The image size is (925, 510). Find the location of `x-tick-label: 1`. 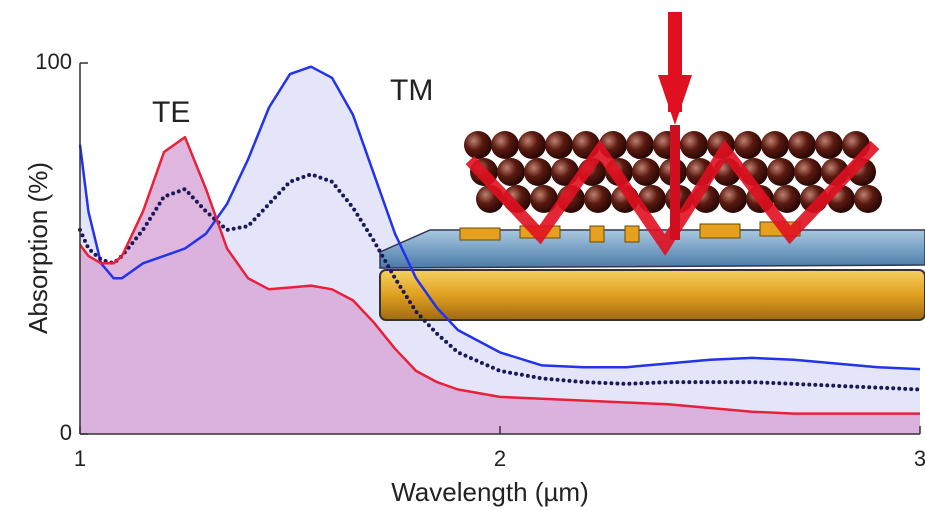

x-tick-label: 1 is located at coordinates (80, 458).